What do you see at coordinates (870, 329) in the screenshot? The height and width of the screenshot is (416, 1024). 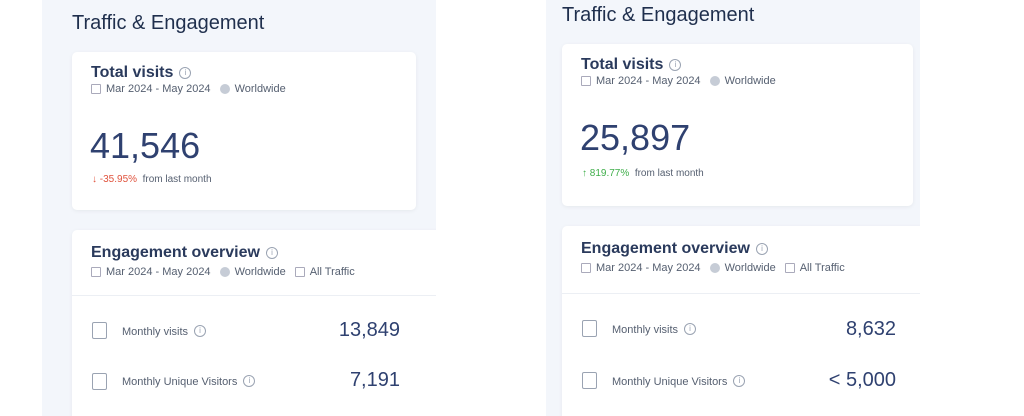 I see `monthly-visits-value: 8,632` at bounding box center [870, 329].